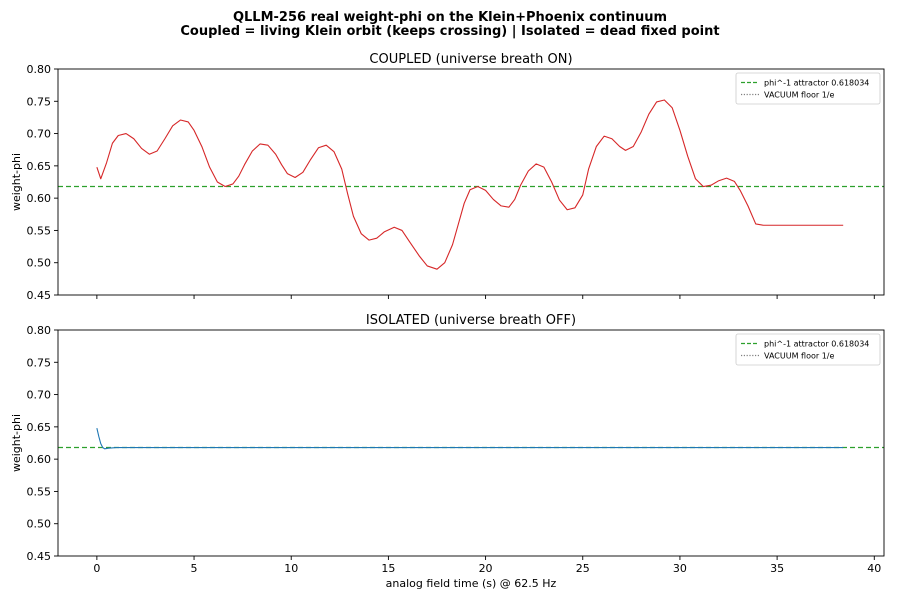  Describe the element at coordinates (471, 583) in the screenshot. I see `x-axis-label: analog field time (s) @ 62.5 Hz` at that location.